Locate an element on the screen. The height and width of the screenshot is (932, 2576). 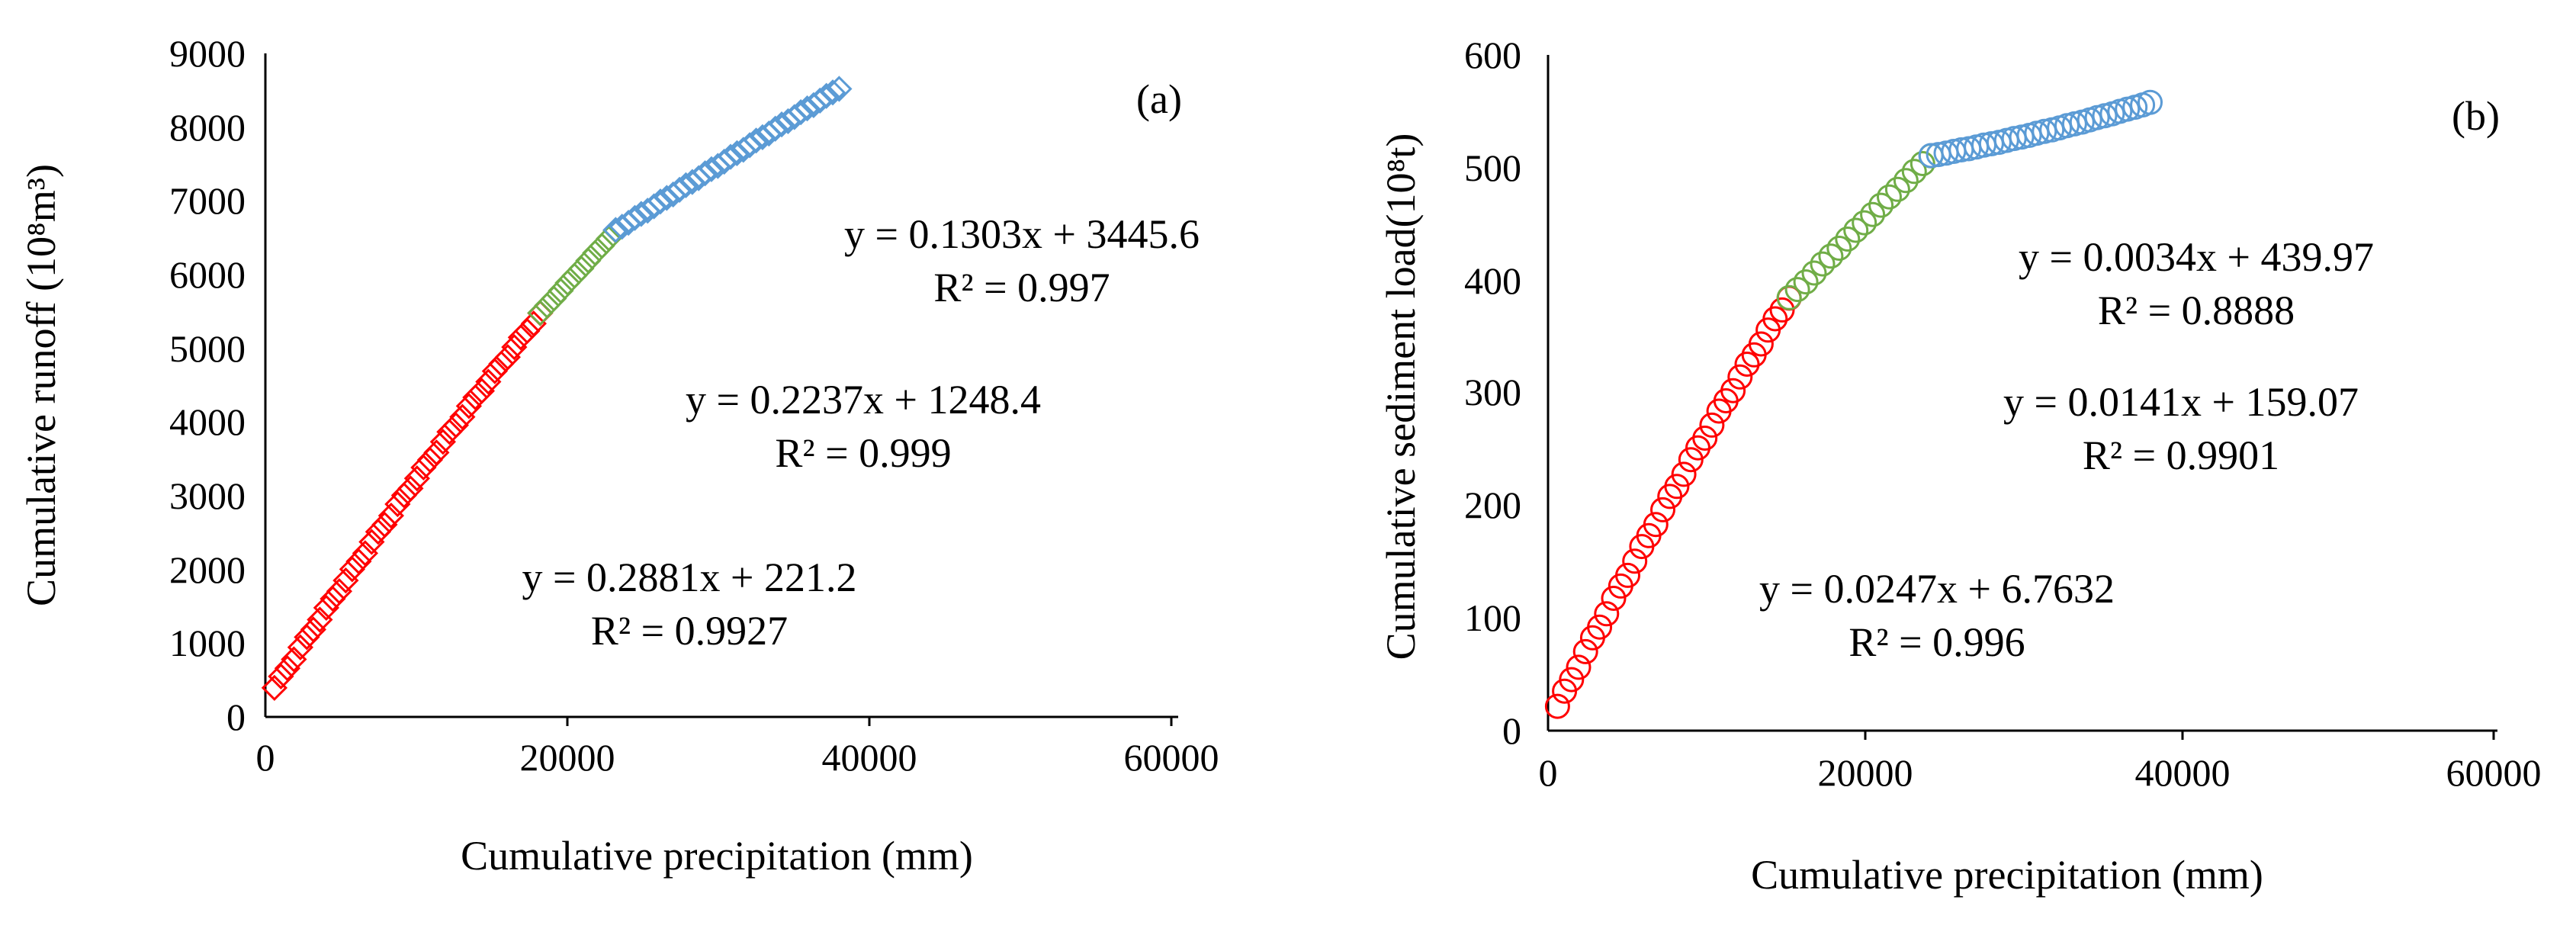
y-tick-label: 7000 is located at coordinates (207, 200).